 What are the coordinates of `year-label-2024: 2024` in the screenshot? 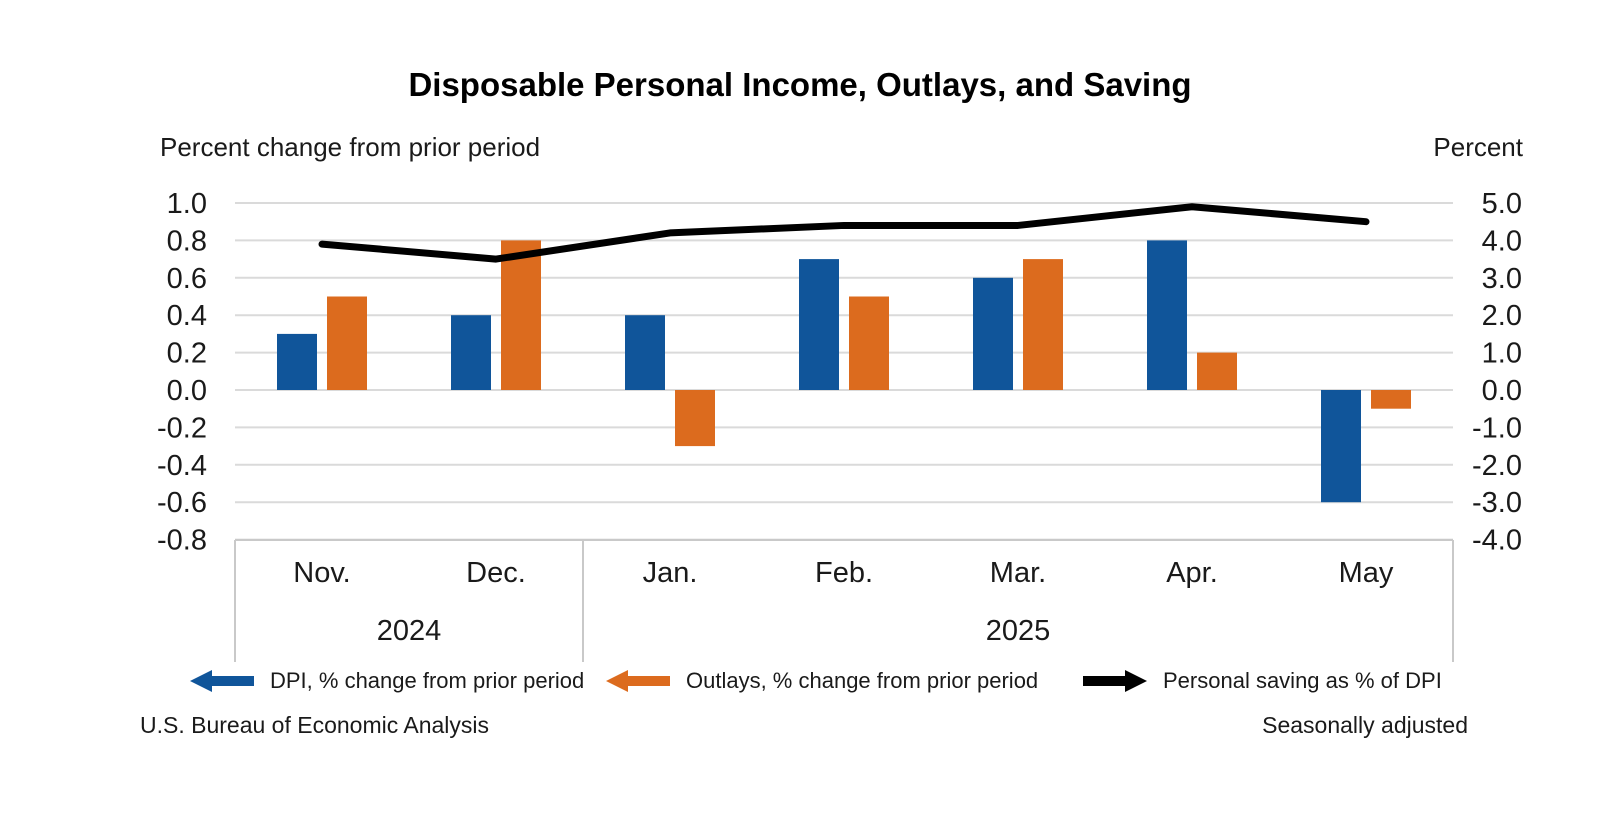 It's located at (409, 631).